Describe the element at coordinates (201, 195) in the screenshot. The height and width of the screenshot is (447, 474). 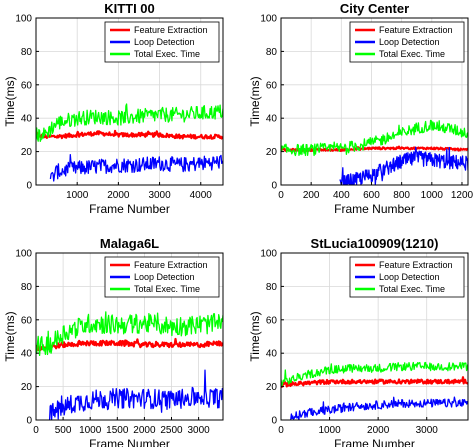
I see `x-tick-label: 4000` at that location.